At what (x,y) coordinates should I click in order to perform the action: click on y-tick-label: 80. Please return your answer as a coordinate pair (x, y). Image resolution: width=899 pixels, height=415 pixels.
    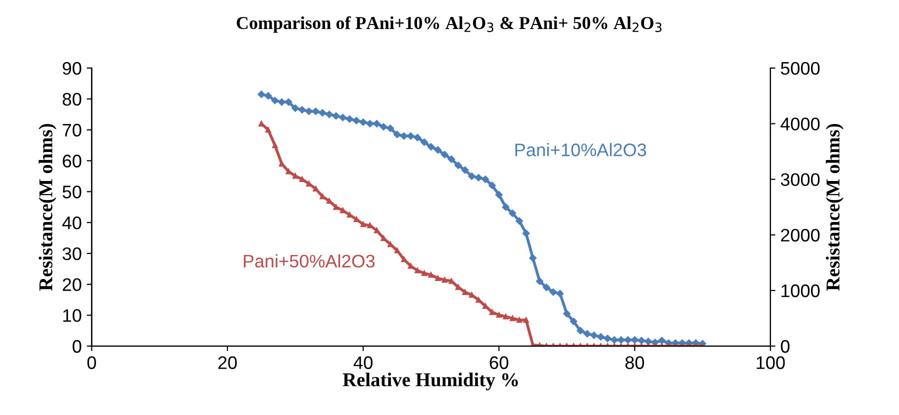
    Looking at the image, I should click on (72, 99).